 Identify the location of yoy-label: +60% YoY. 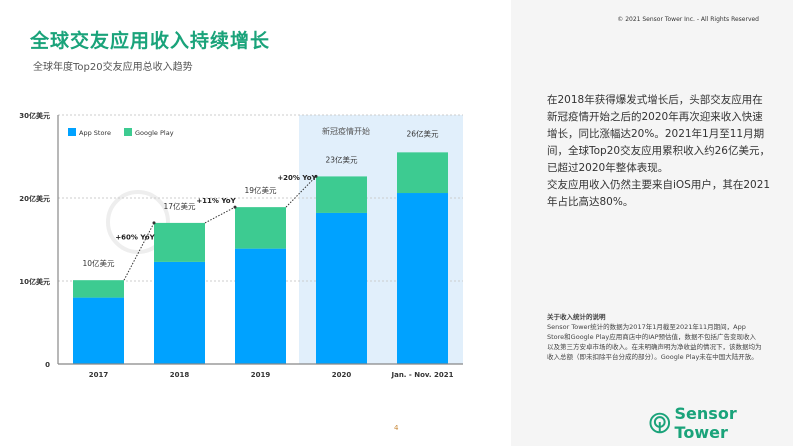
(135, 238).